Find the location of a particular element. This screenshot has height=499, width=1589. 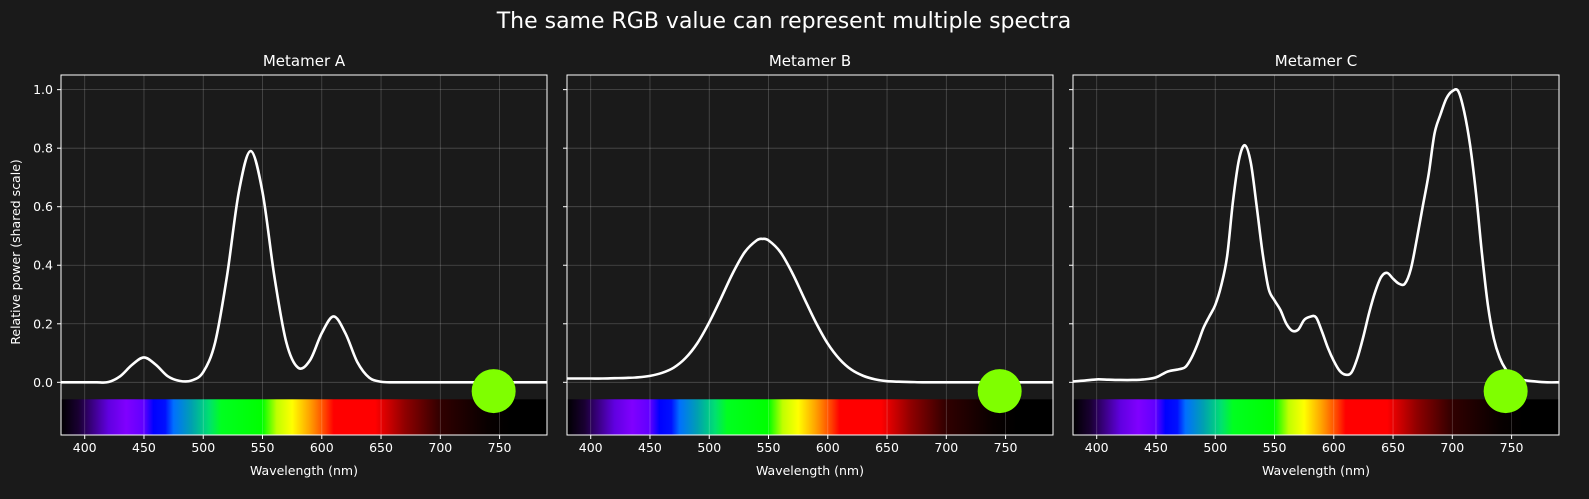

y-tick-label: 1.0 is located at coordinates (43, 89).